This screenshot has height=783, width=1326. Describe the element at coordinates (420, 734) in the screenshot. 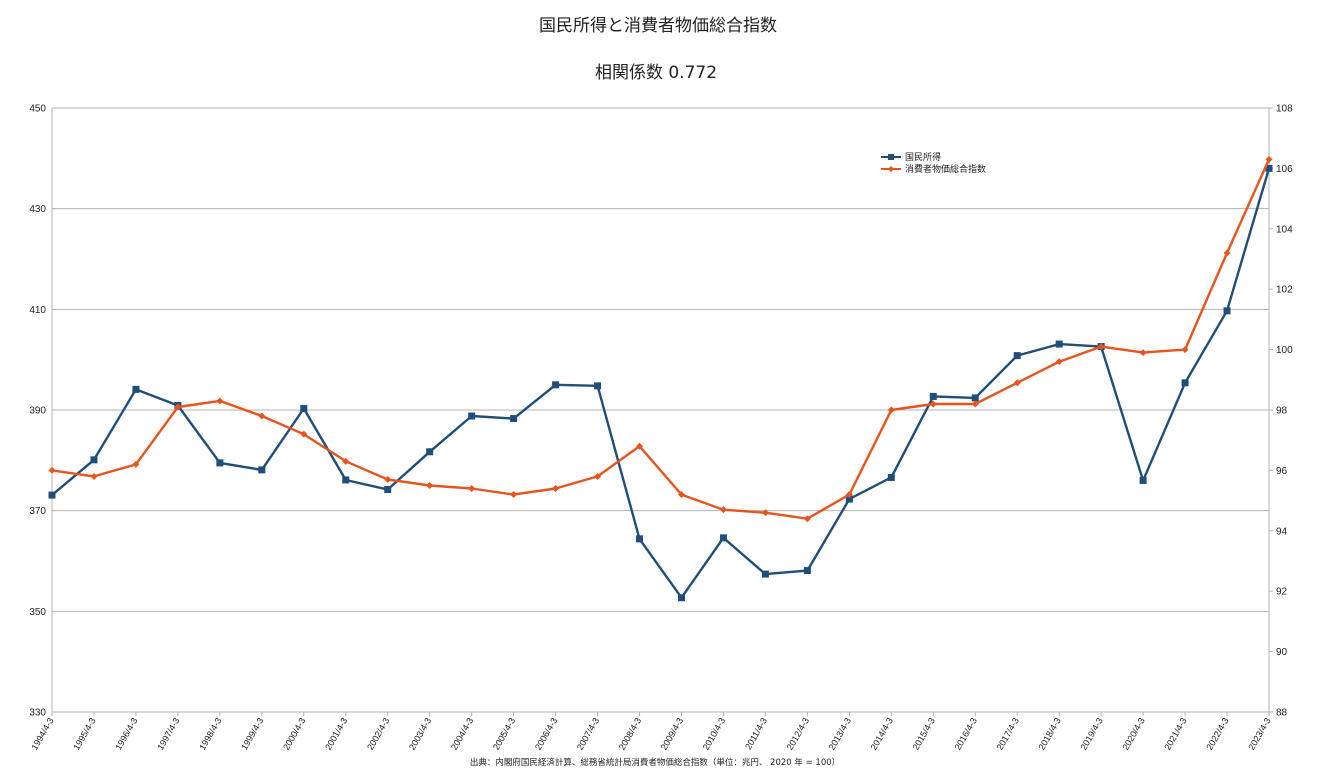

I see `x-tick-label: 2003/4-3` at that location.